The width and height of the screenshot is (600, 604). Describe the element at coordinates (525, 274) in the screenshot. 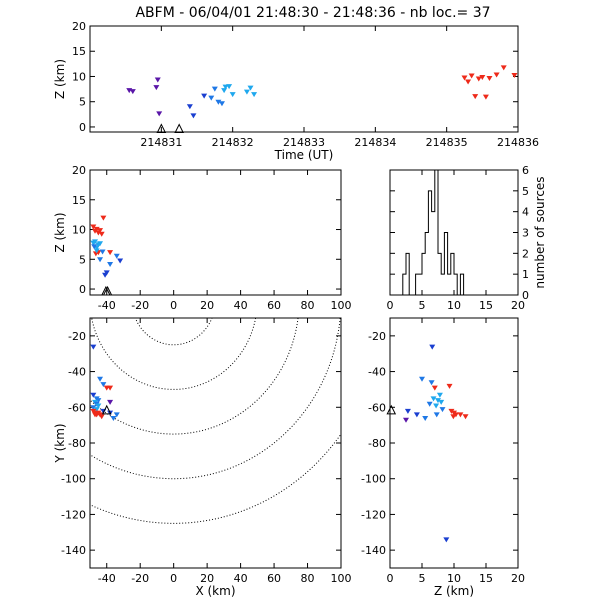

I see `height_histogram-ytick-label: 1` at that location.